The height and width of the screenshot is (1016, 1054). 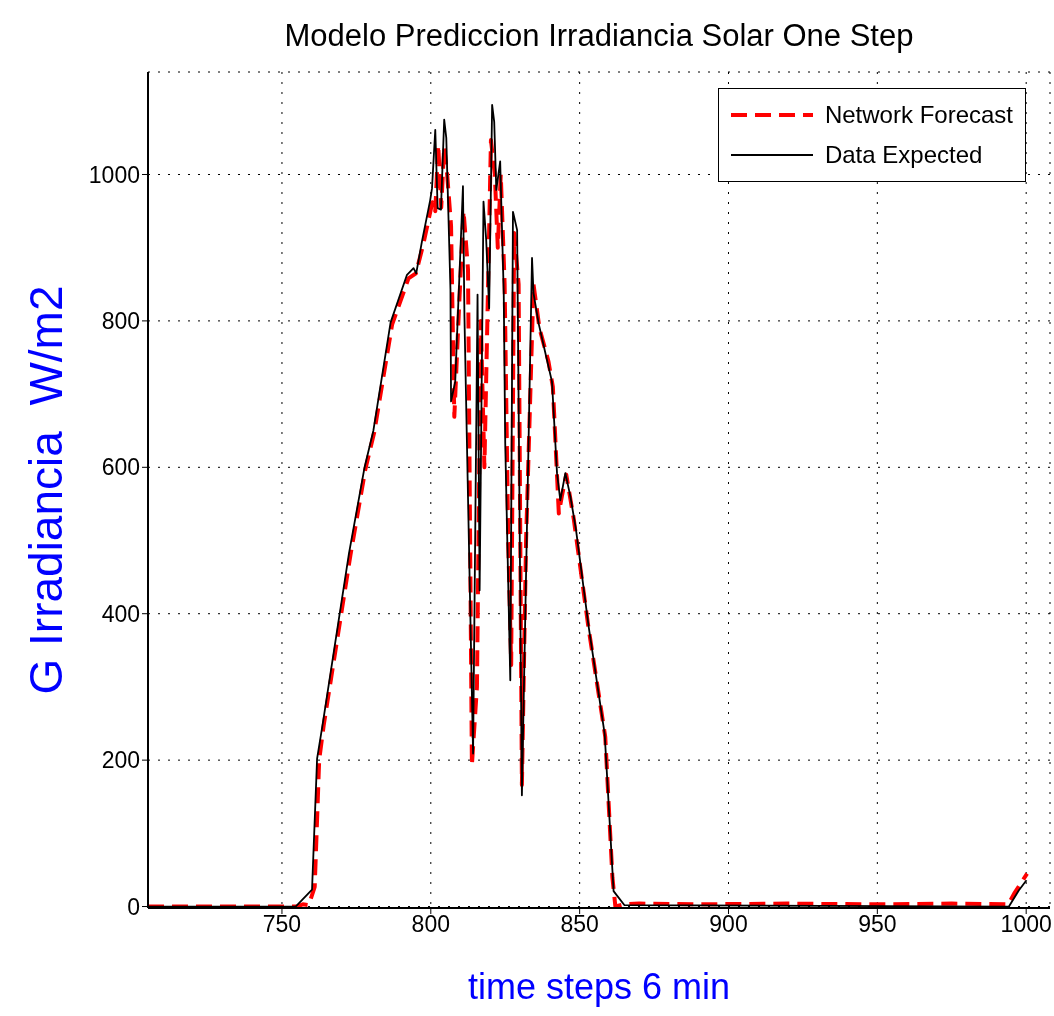 I want to click on x-tick-label: 750, so click(x=282, y=924).